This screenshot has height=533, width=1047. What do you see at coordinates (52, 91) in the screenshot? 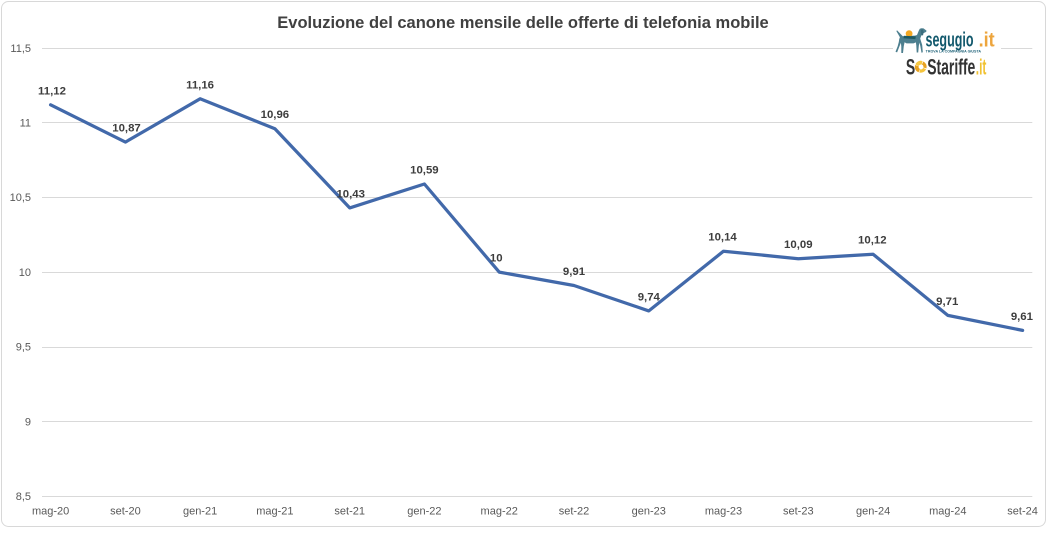
I see `svg-text: 11,12` at bounding box center [52, 91].